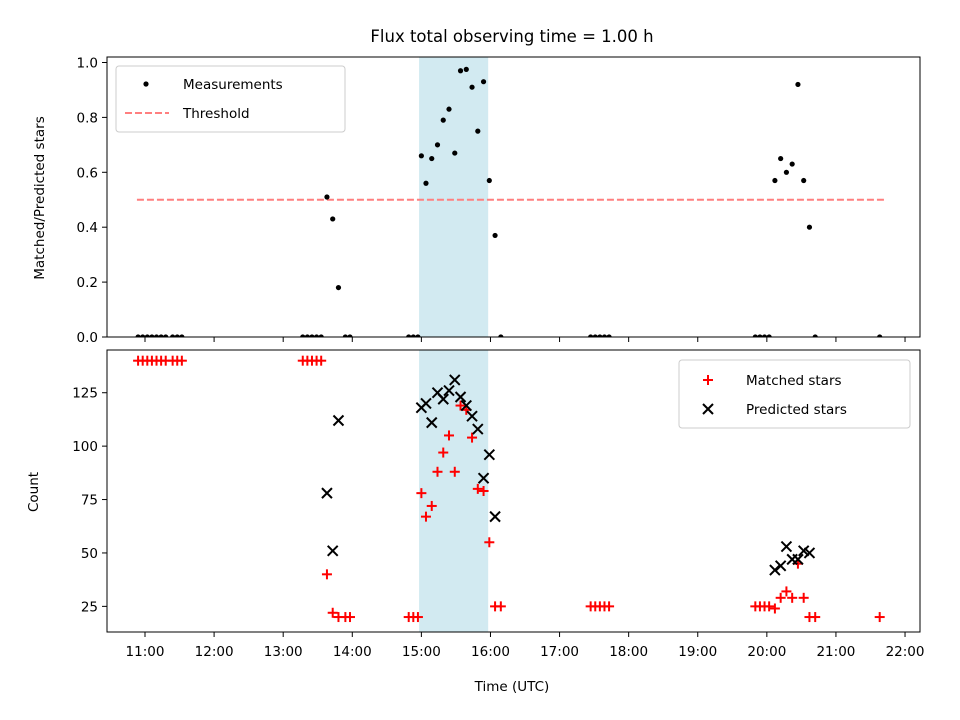 This screenshot has height=720, width=960. What do you see at coordinates (233, 85) in the screenshot?
I see `legend-measurements-label: Measurements` at bounding box center [233, 85].